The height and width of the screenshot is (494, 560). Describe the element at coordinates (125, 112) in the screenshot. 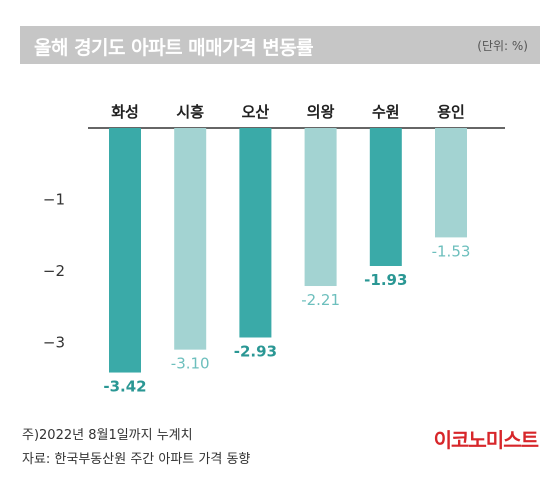

I see `category-label: 화성` at that location.